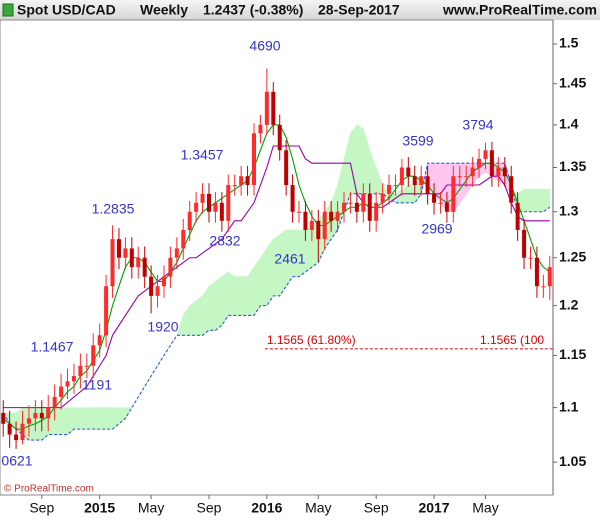 Image resolution: width=600 pixels, height=524 pixels. What do you see at coordinates (572, 354) in the screenshot?
I see `y-tick-label: 1.15` at bounding box center [572, 354].